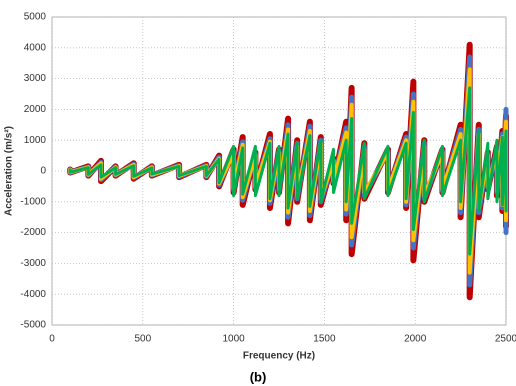  Describe the element at coordinates (35, 78) in the screenshot. I see `y-tick-label: 3000` at that location.